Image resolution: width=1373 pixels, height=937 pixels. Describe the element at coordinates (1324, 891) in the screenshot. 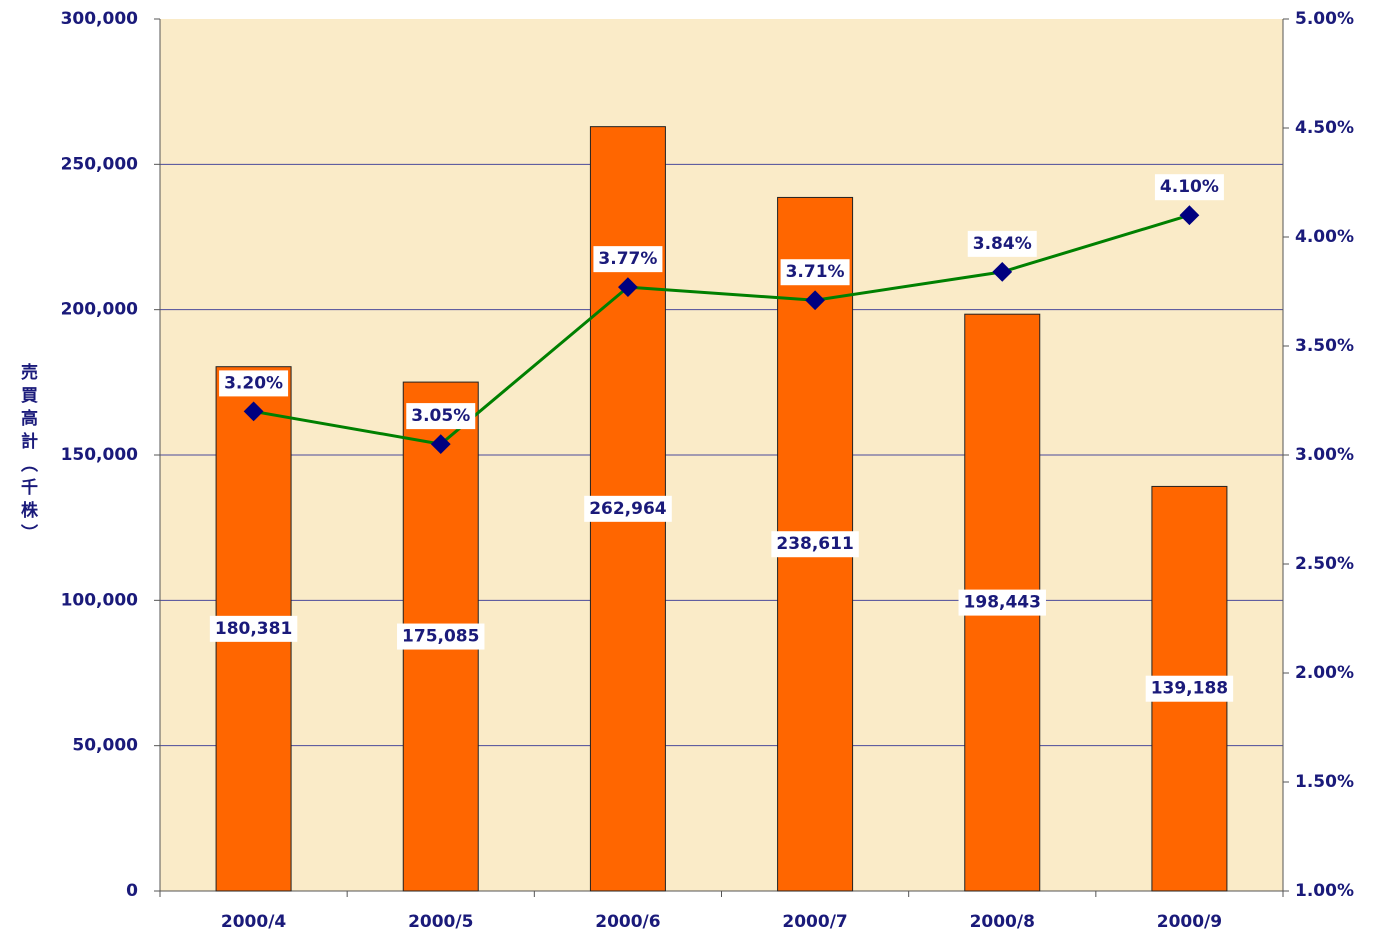

I see `y2-tick-label: 1.00%` at that location.